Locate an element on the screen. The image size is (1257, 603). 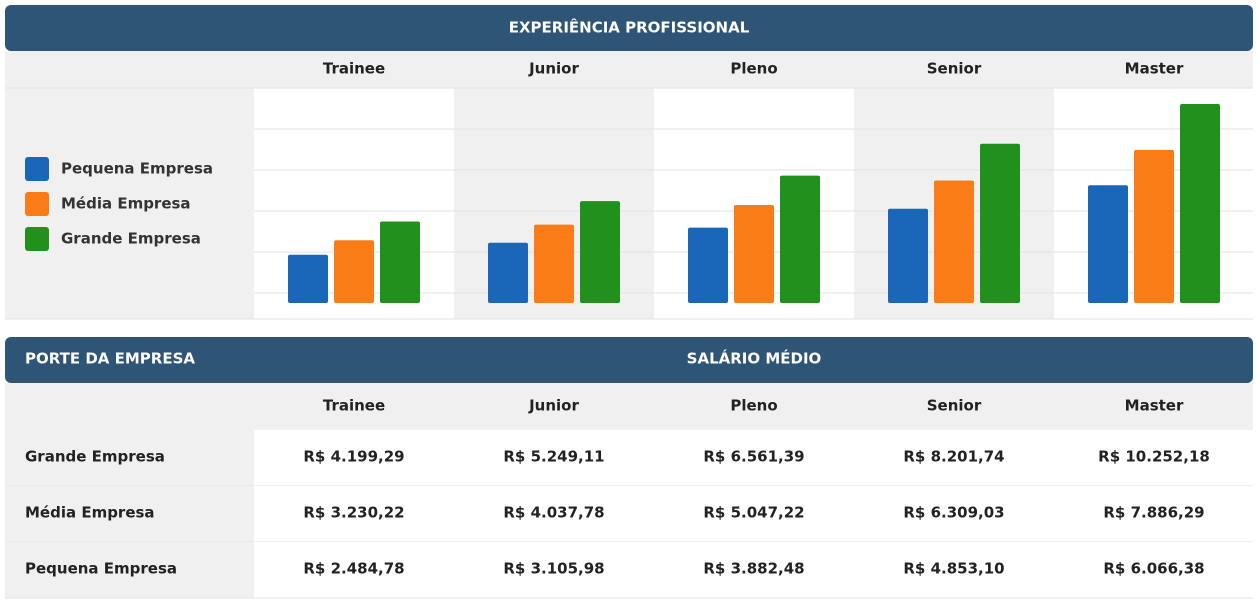
table-subheader is located at coordinates (629, 406).